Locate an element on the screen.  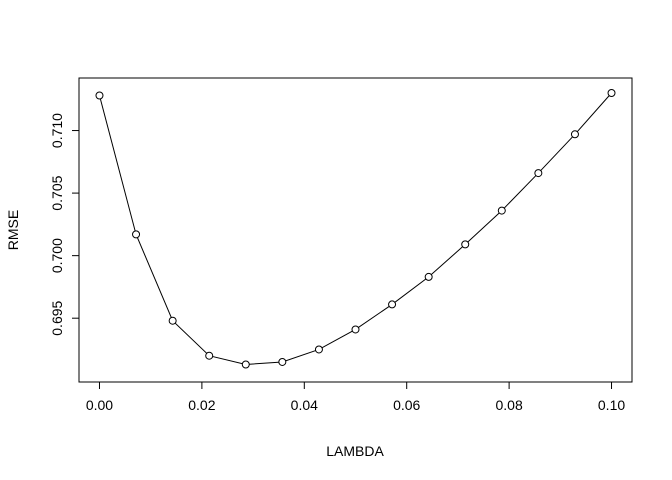
x-tick-label: 0.00 is located at coordinates (99, 405).